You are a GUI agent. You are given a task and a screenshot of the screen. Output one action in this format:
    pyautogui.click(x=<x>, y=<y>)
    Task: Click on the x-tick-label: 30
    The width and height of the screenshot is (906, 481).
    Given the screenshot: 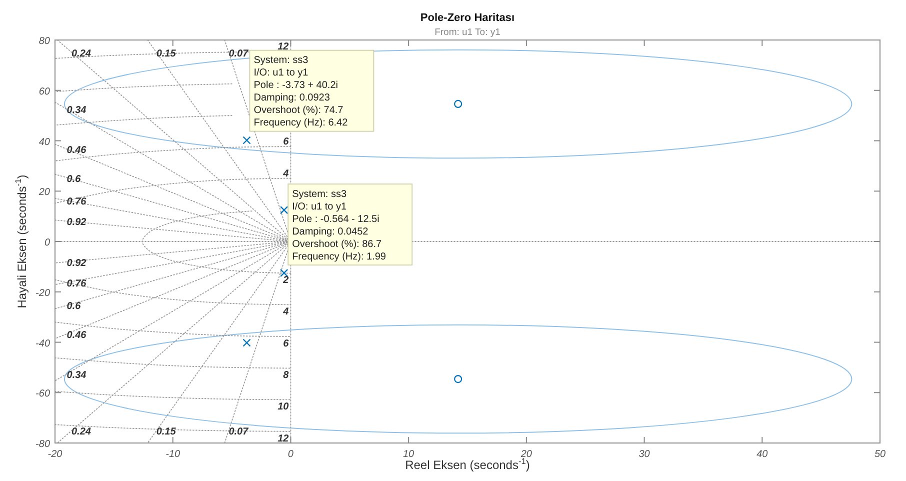 What is the action you would take?
    pyautogui.click(x=644, y=454)
    